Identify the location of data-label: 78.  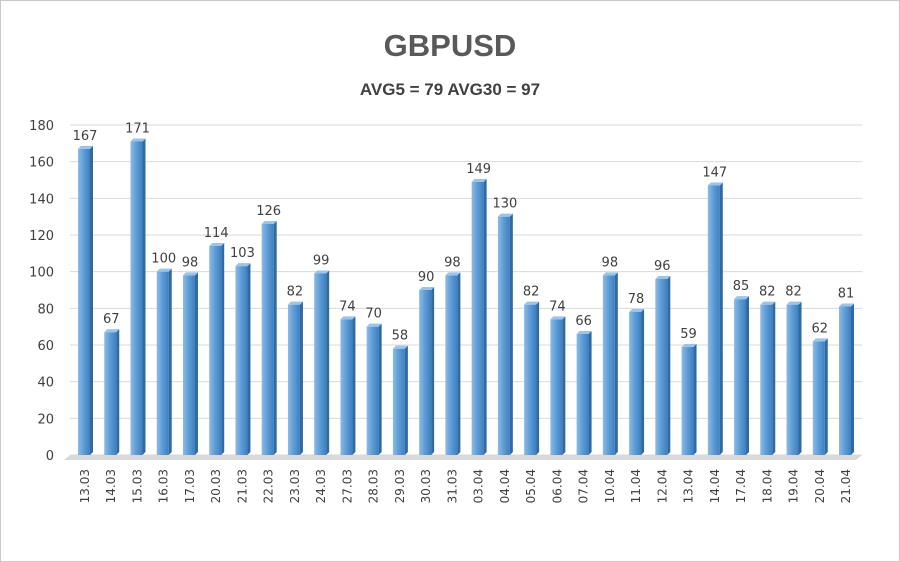
(636, 299).